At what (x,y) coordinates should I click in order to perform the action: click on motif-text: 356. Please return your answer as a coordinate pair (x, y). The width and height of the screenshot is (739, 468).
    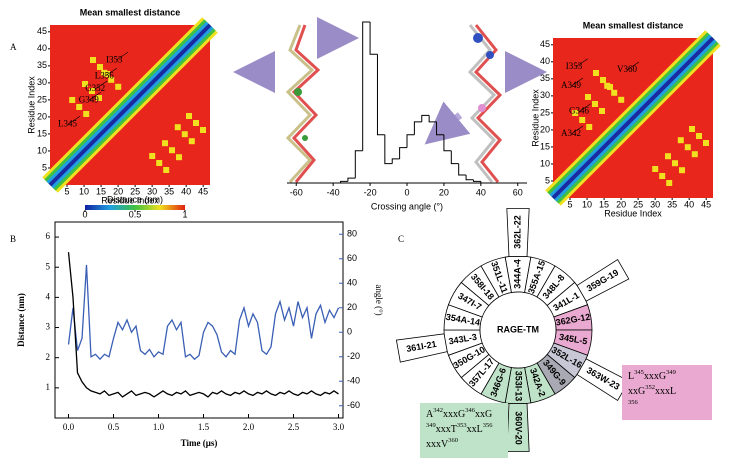
    Looking at the image, I should click on (633, 402).